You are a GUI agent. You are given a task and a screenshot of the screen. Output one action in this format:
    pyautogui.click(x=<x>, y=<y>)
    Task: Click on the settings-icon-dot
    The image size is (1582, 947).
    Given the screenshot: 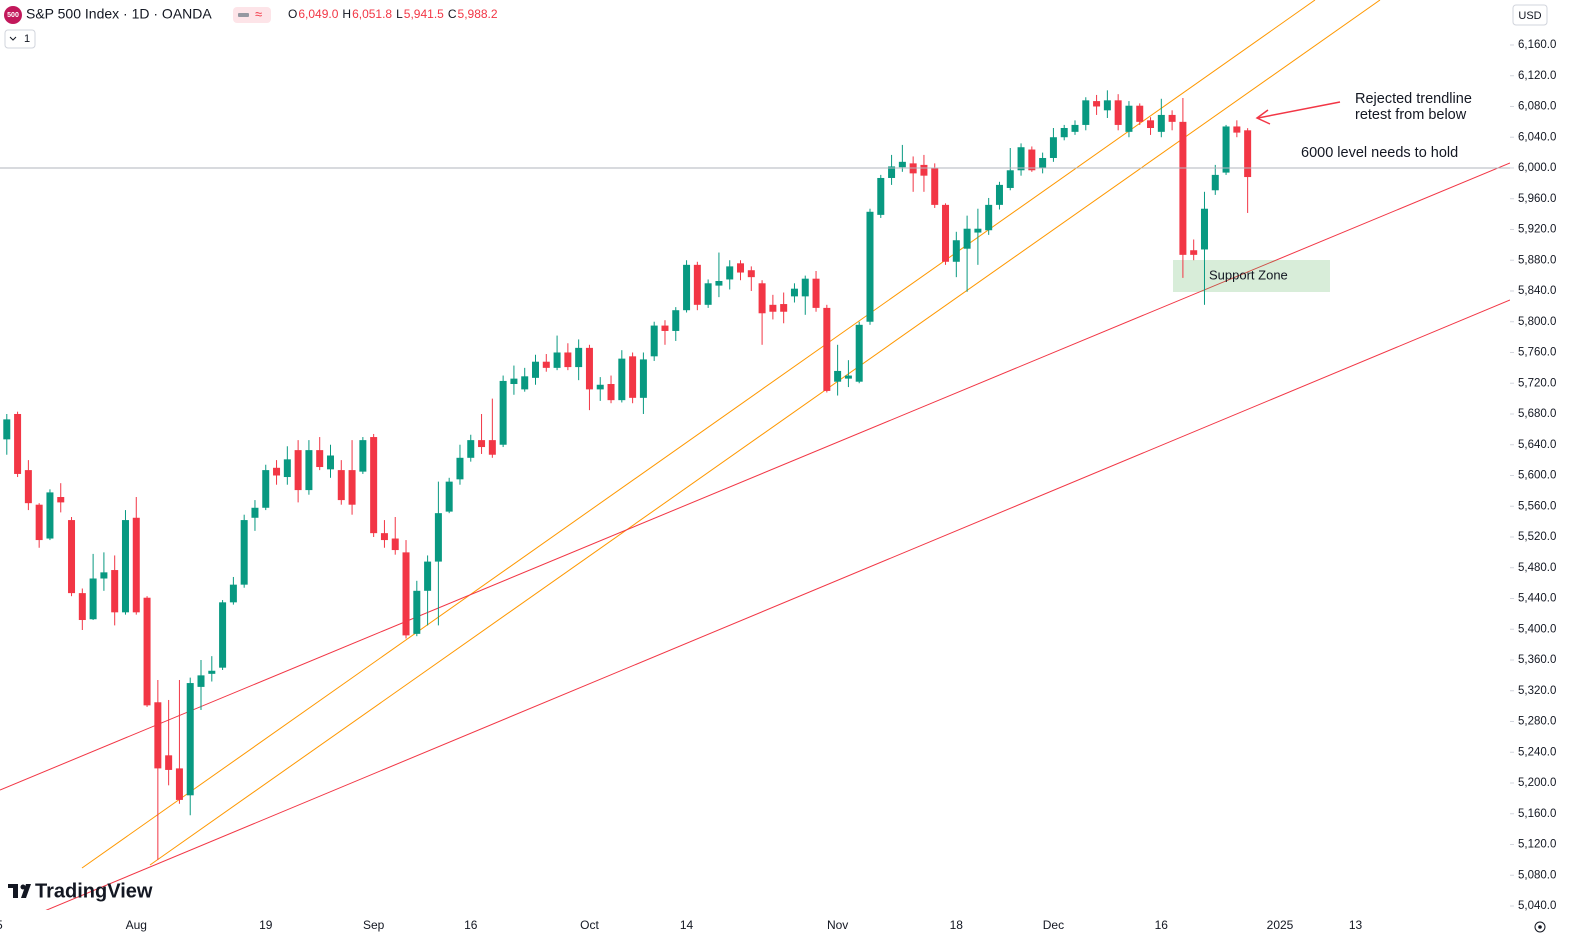 What is the action you would take?
    pyautogui.click(x=1540, y=927)
    